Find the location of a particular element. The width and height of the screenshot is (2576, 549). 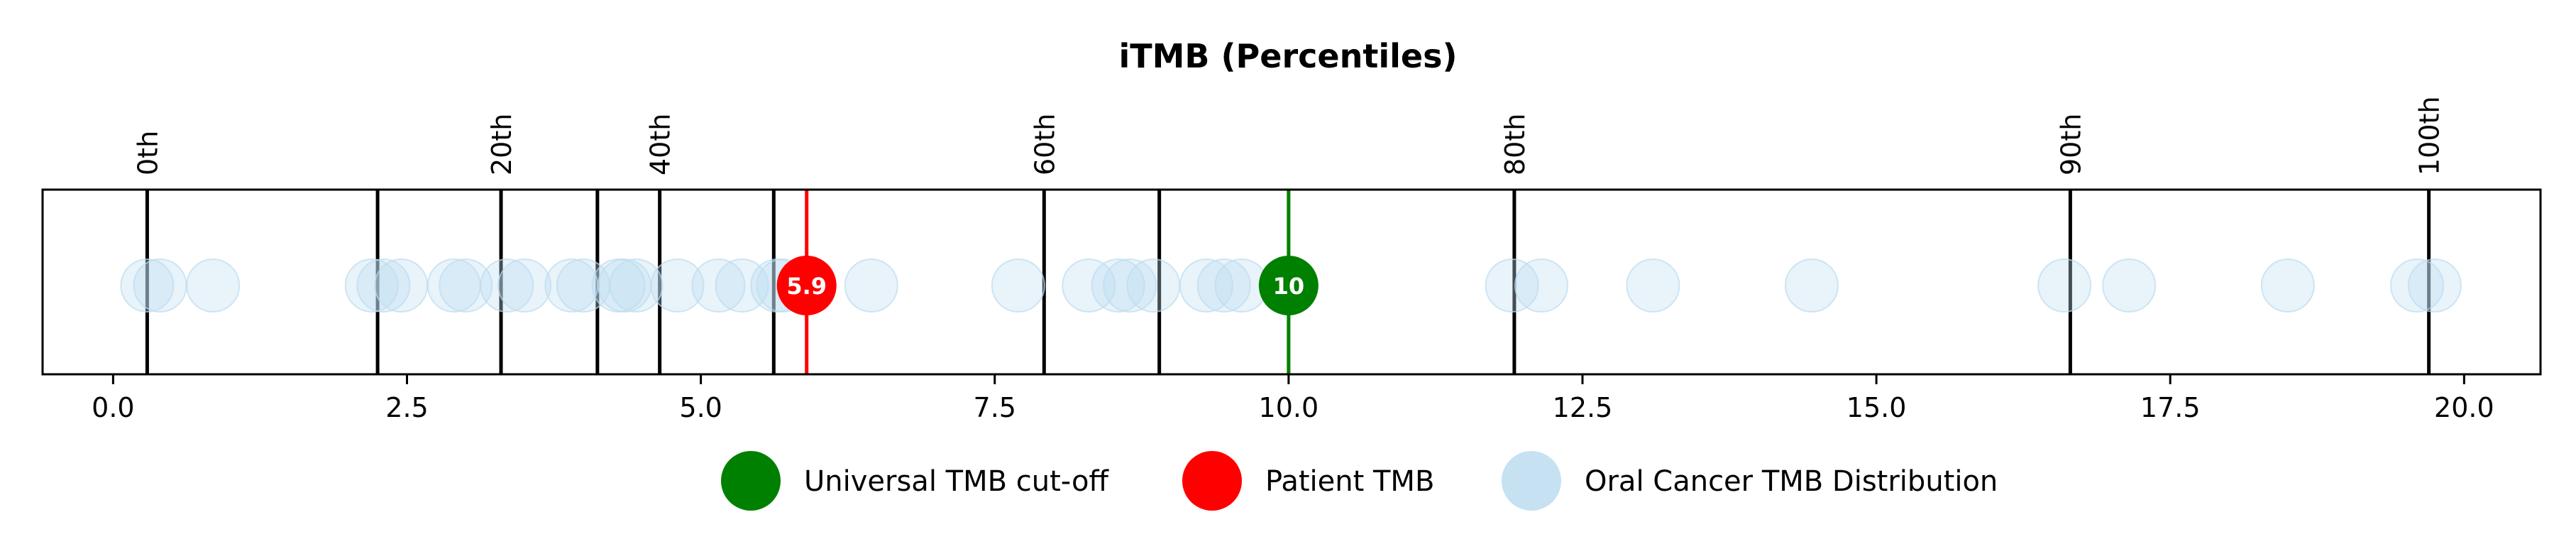

legend-label: Universal TMB cut-off is located at coordinates (956, 482).